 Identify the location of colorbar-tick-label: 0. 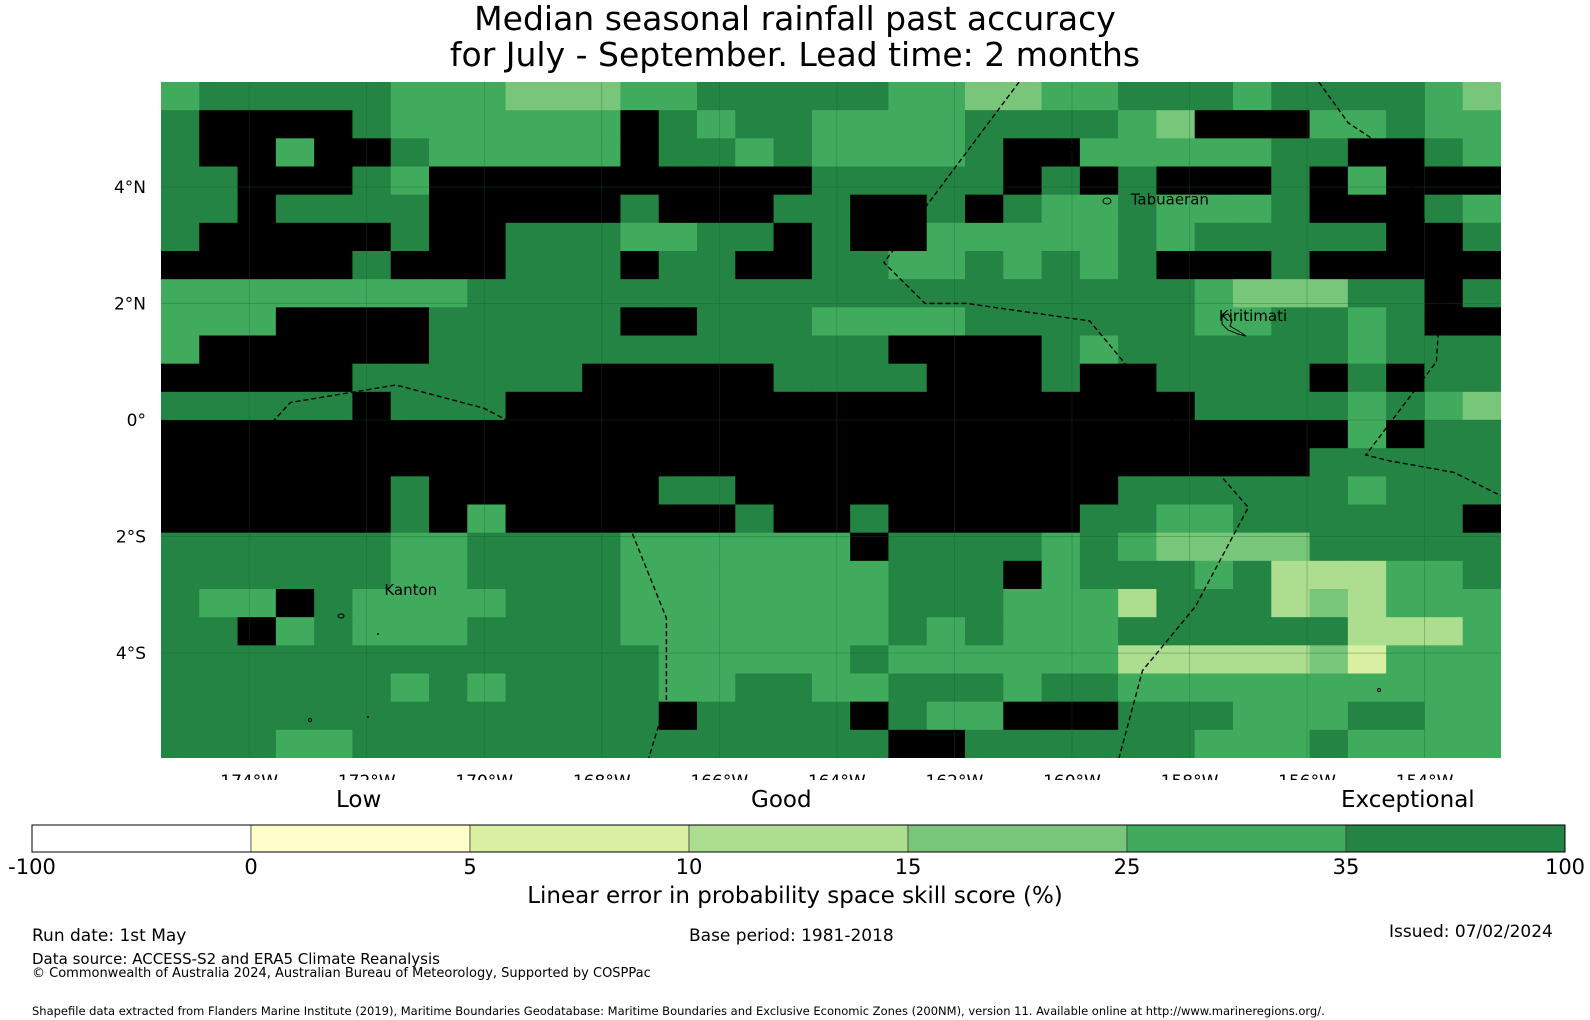
(251, 867).